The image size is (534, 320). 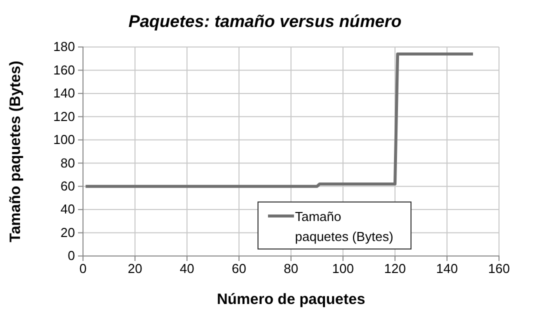 I want to click on x-tick-label: 160, so click(x=499, y=268).